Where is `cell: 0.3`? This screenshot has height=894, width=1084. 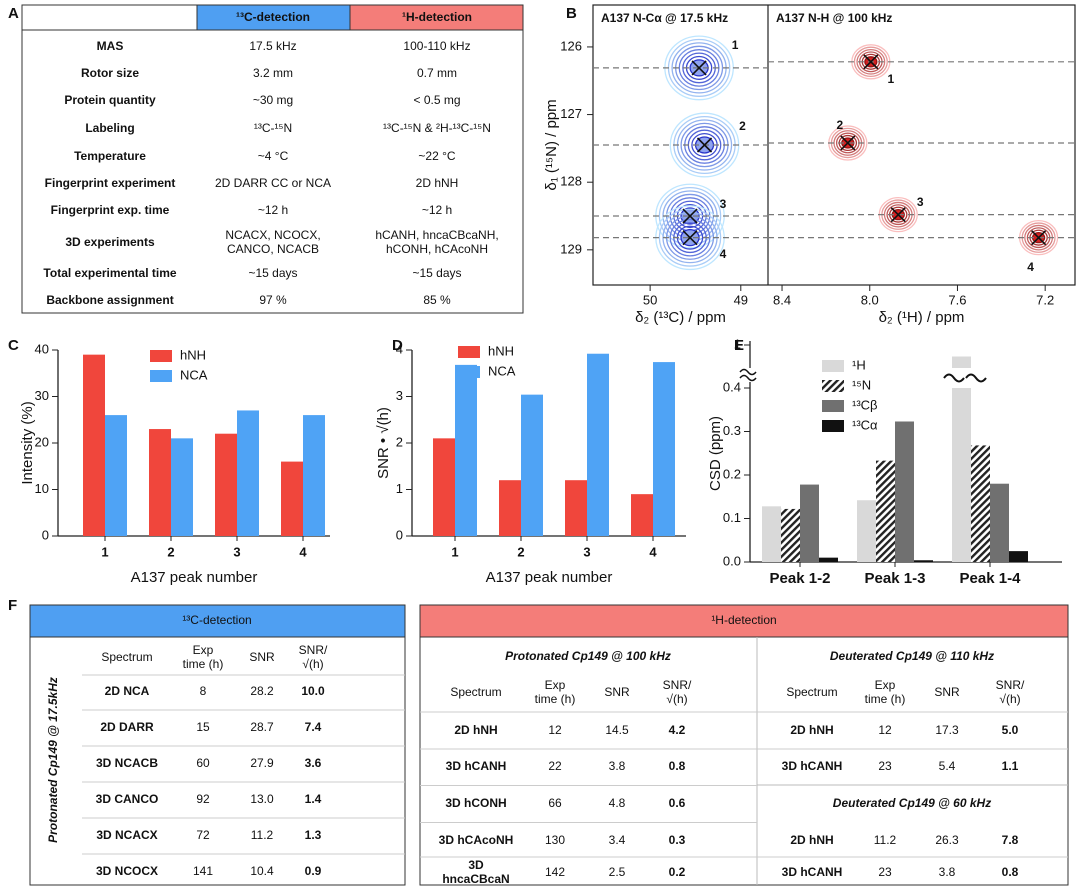
cell: 0.3 is located at coordinates (677, 840).